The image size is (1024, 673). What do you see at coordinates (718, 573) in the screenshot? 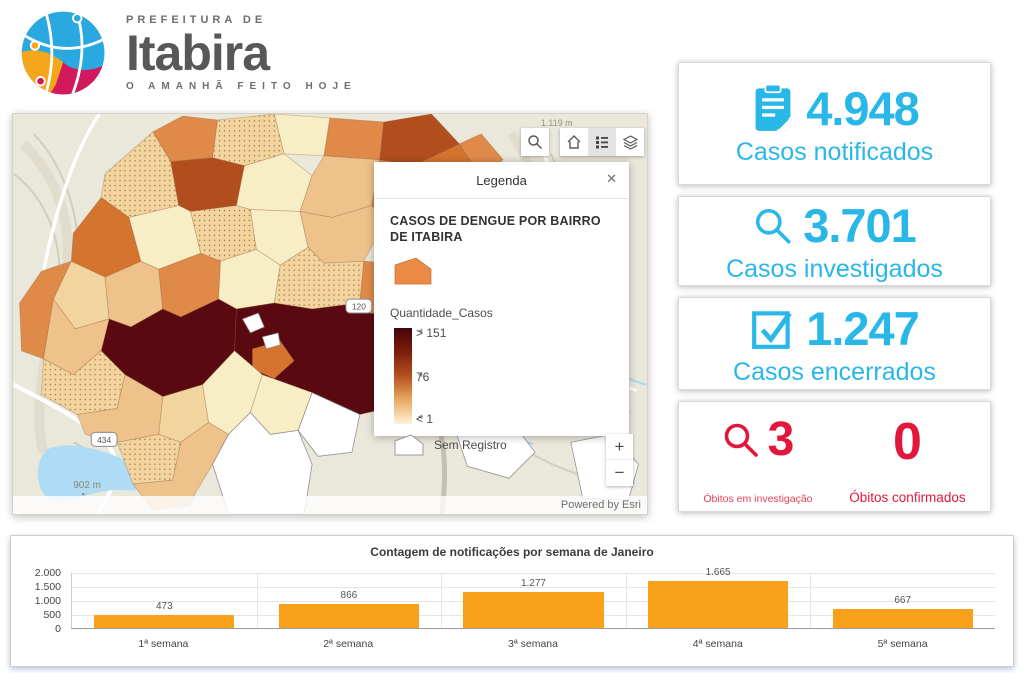
I see `bar-value-label: 1.665` at bounding box center [718, 573].